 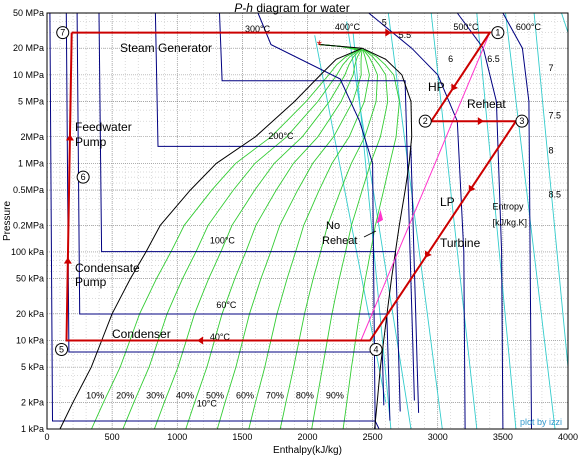 What do you see at coordinates (497, 33) in the screenshot?
I see `state-label: 1` at bounding box center [497, 33].